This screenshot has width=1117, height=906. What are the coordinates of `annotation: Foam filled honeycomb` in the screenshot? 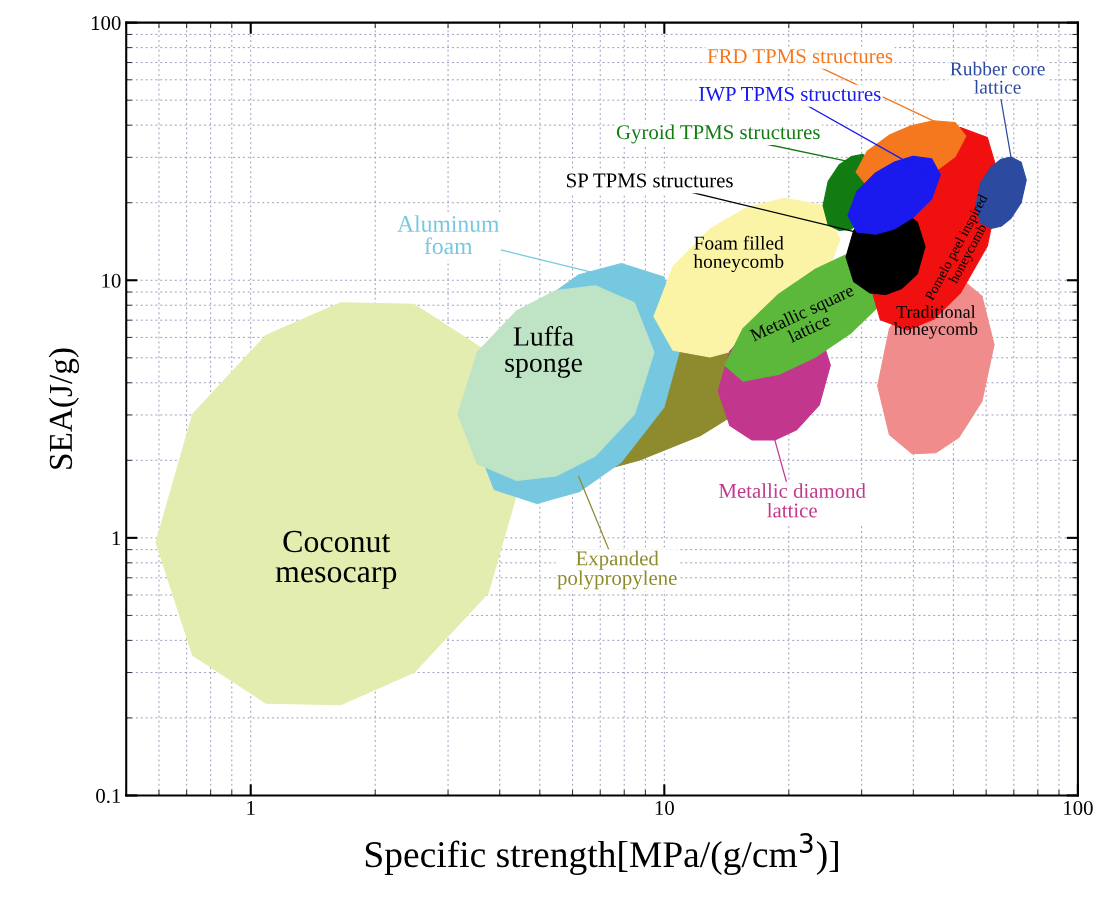 It's located at (738, 253).